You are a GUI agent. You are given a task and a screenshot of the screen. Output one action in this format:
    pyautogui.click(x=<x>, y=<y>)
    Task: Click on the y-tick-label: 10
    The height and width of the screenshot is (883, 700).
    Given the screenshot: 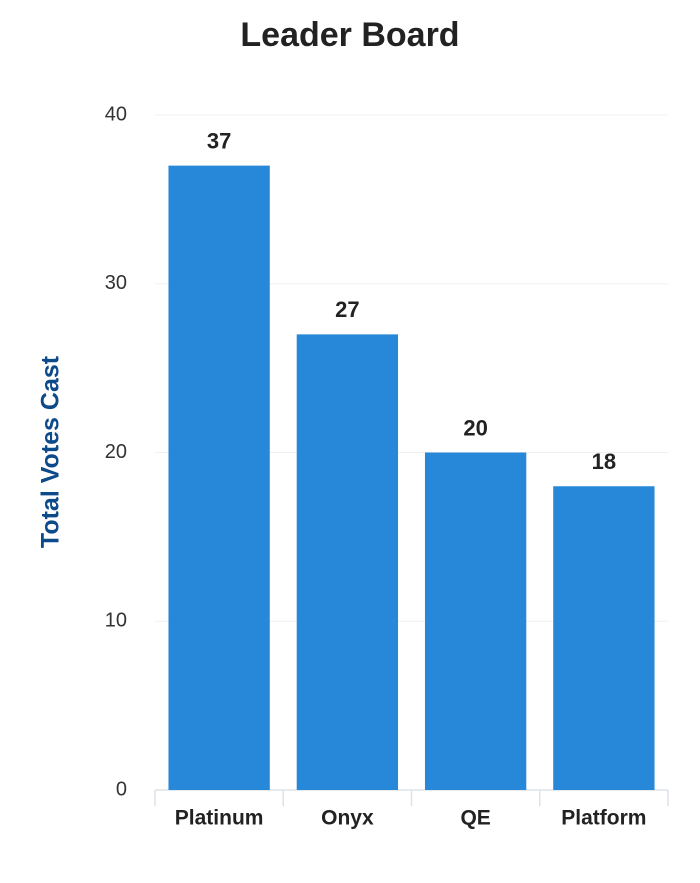 What is the action you would take?
    pyautogui.click(x=116, y=621)
    